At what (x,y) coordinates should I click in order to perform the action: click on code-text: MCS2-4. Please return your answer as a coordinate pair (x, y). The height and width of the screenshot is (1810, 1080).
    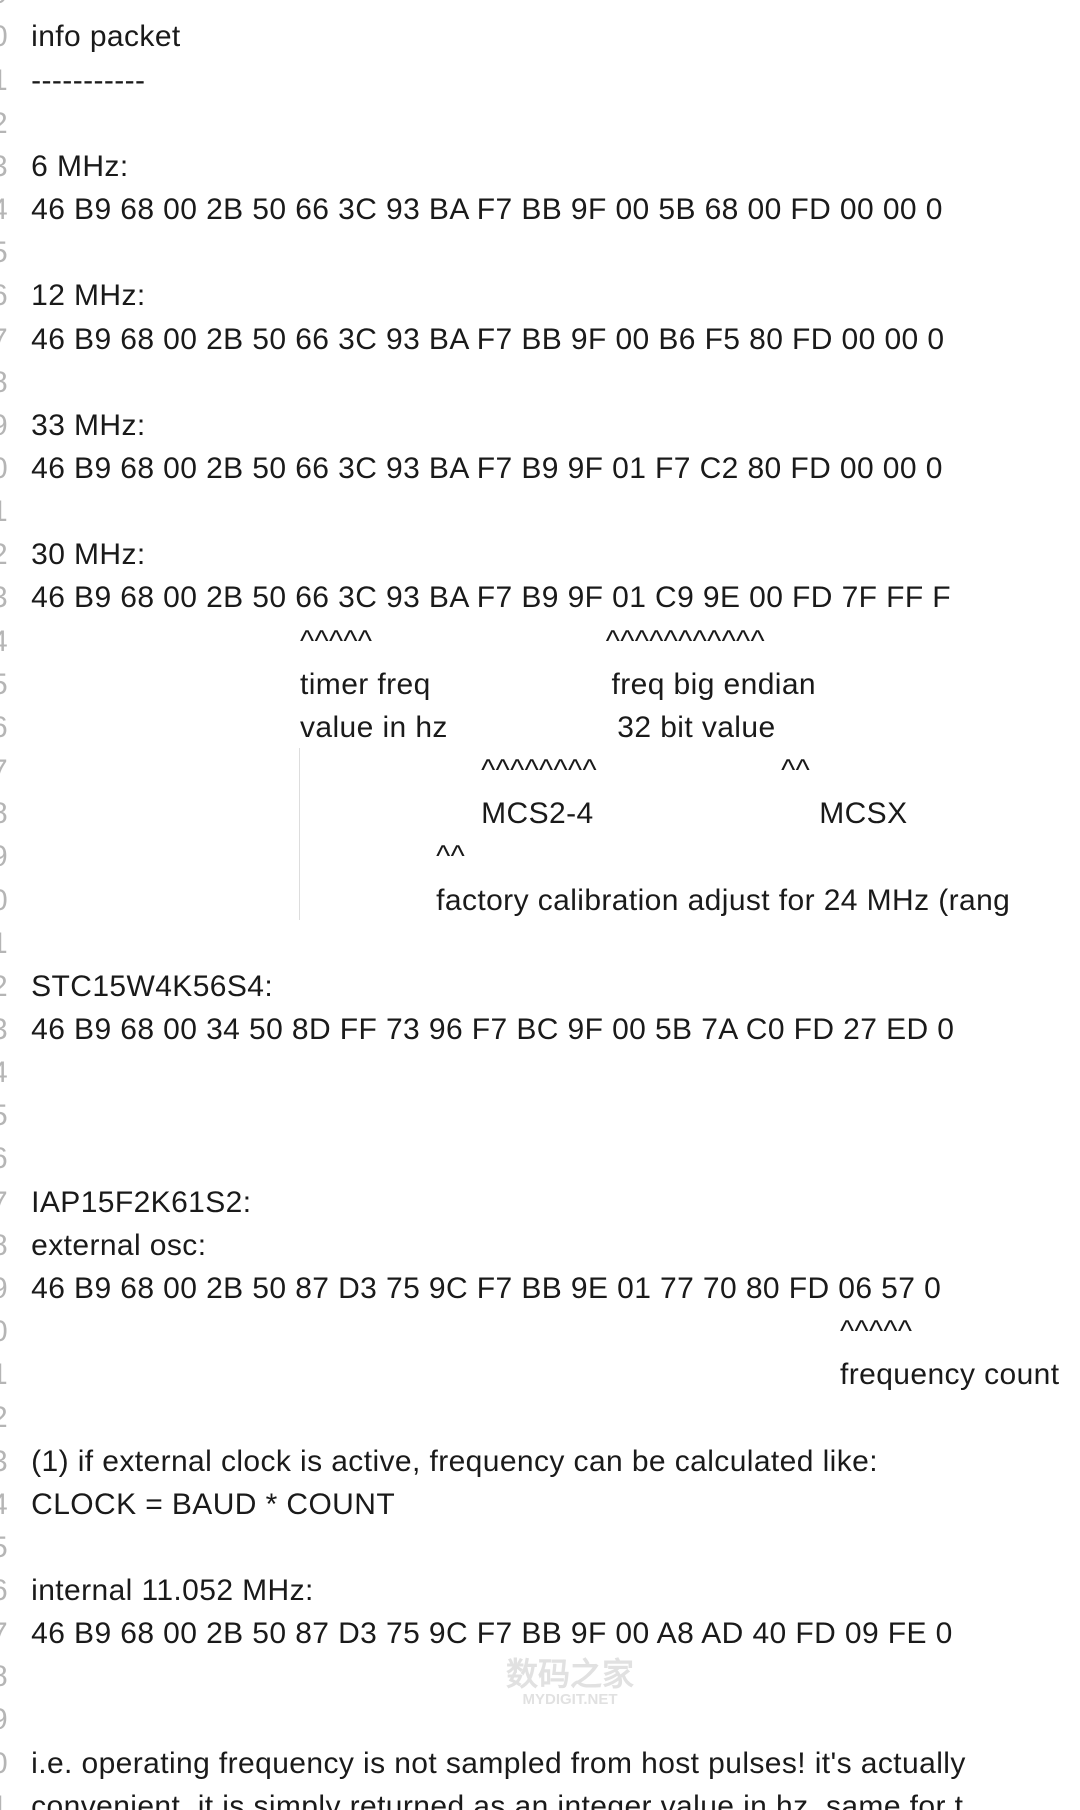
    Looking at the image, I should click on (537, 814).